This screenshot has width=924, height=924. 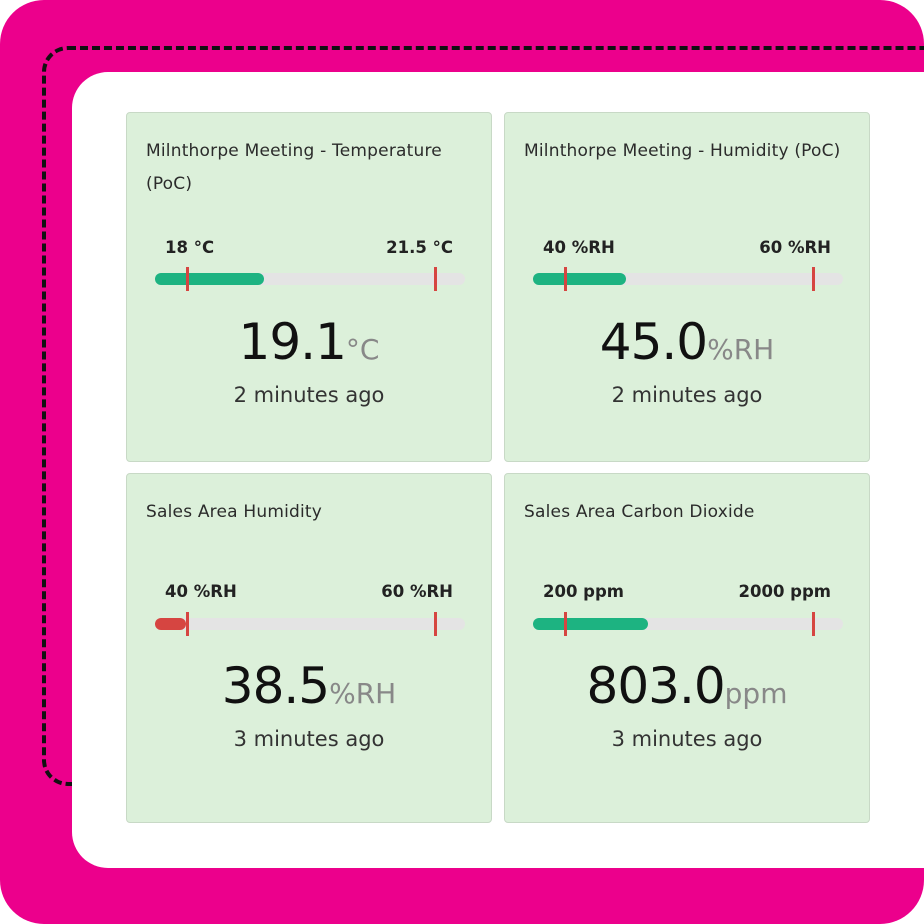 I want to click on reading-value: 45.0, so click(x=653, y=342).